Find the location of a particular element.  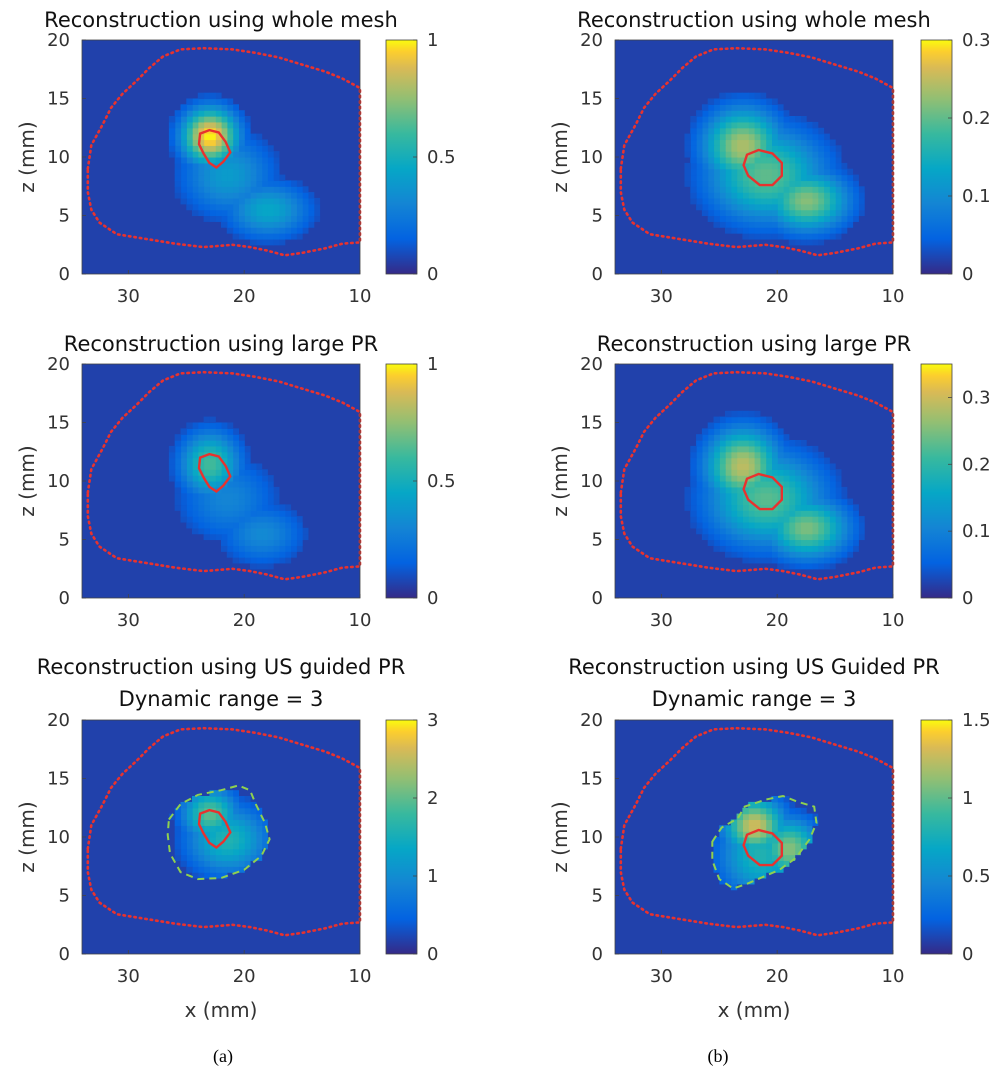

colorbar is located at coordinates (401, 837).